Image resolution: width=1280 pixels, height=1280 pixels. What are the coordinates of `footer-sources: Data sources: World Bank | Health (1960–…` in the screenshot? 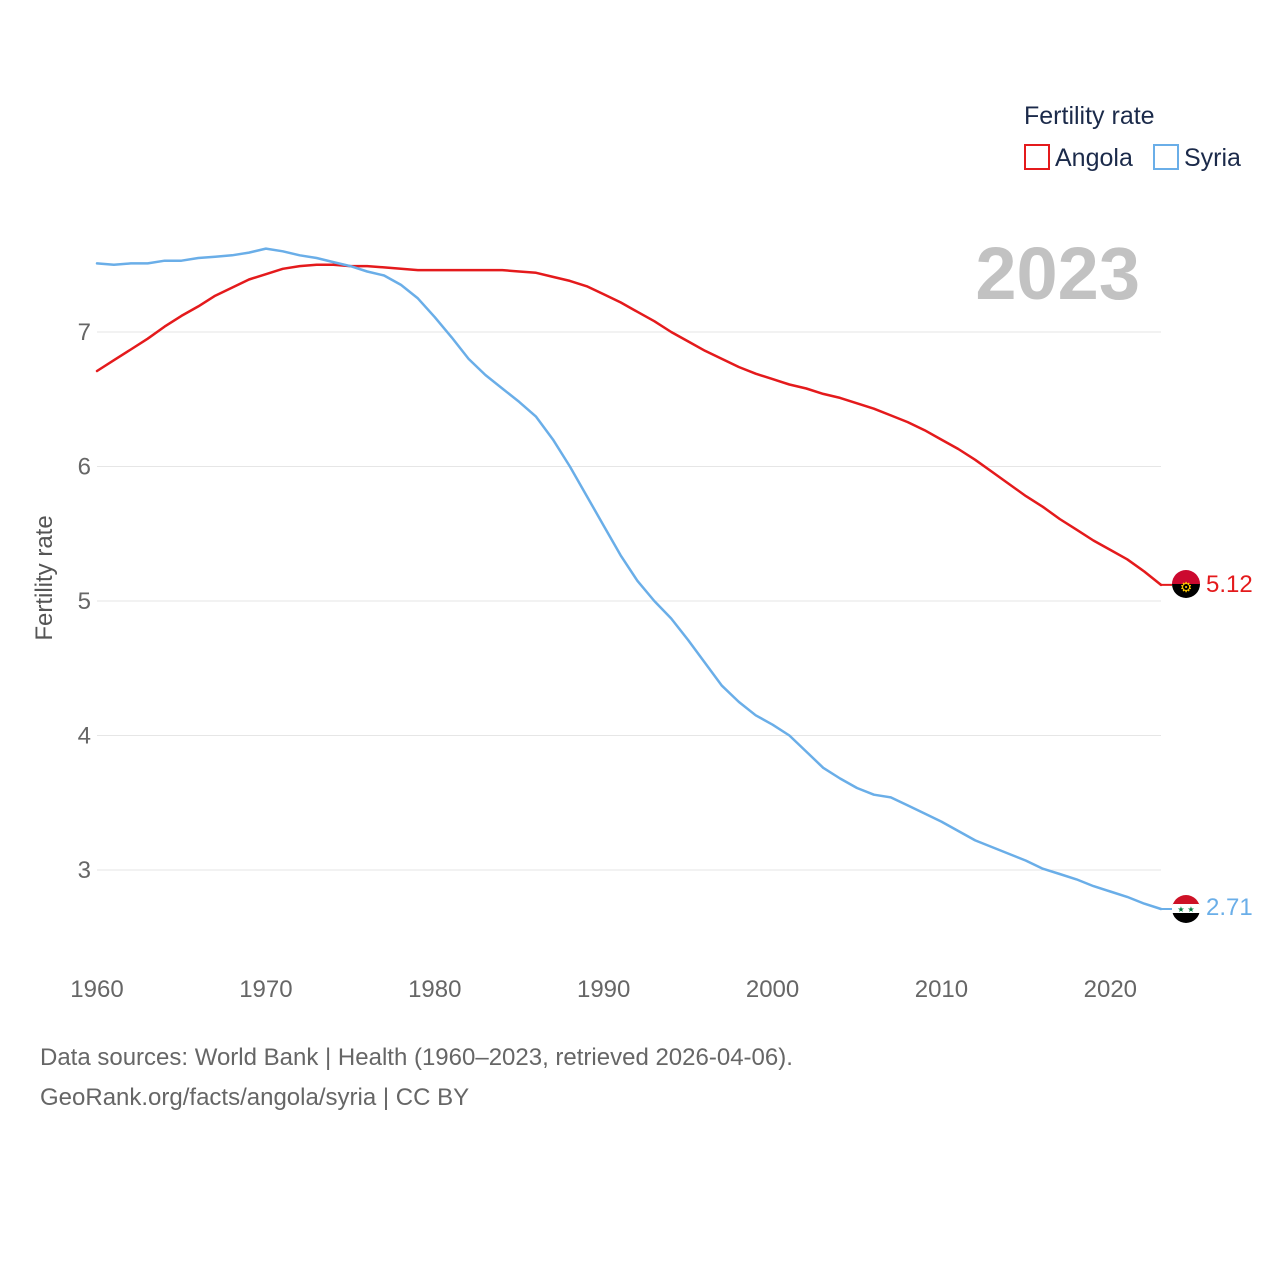 It's located at (416, 1057).